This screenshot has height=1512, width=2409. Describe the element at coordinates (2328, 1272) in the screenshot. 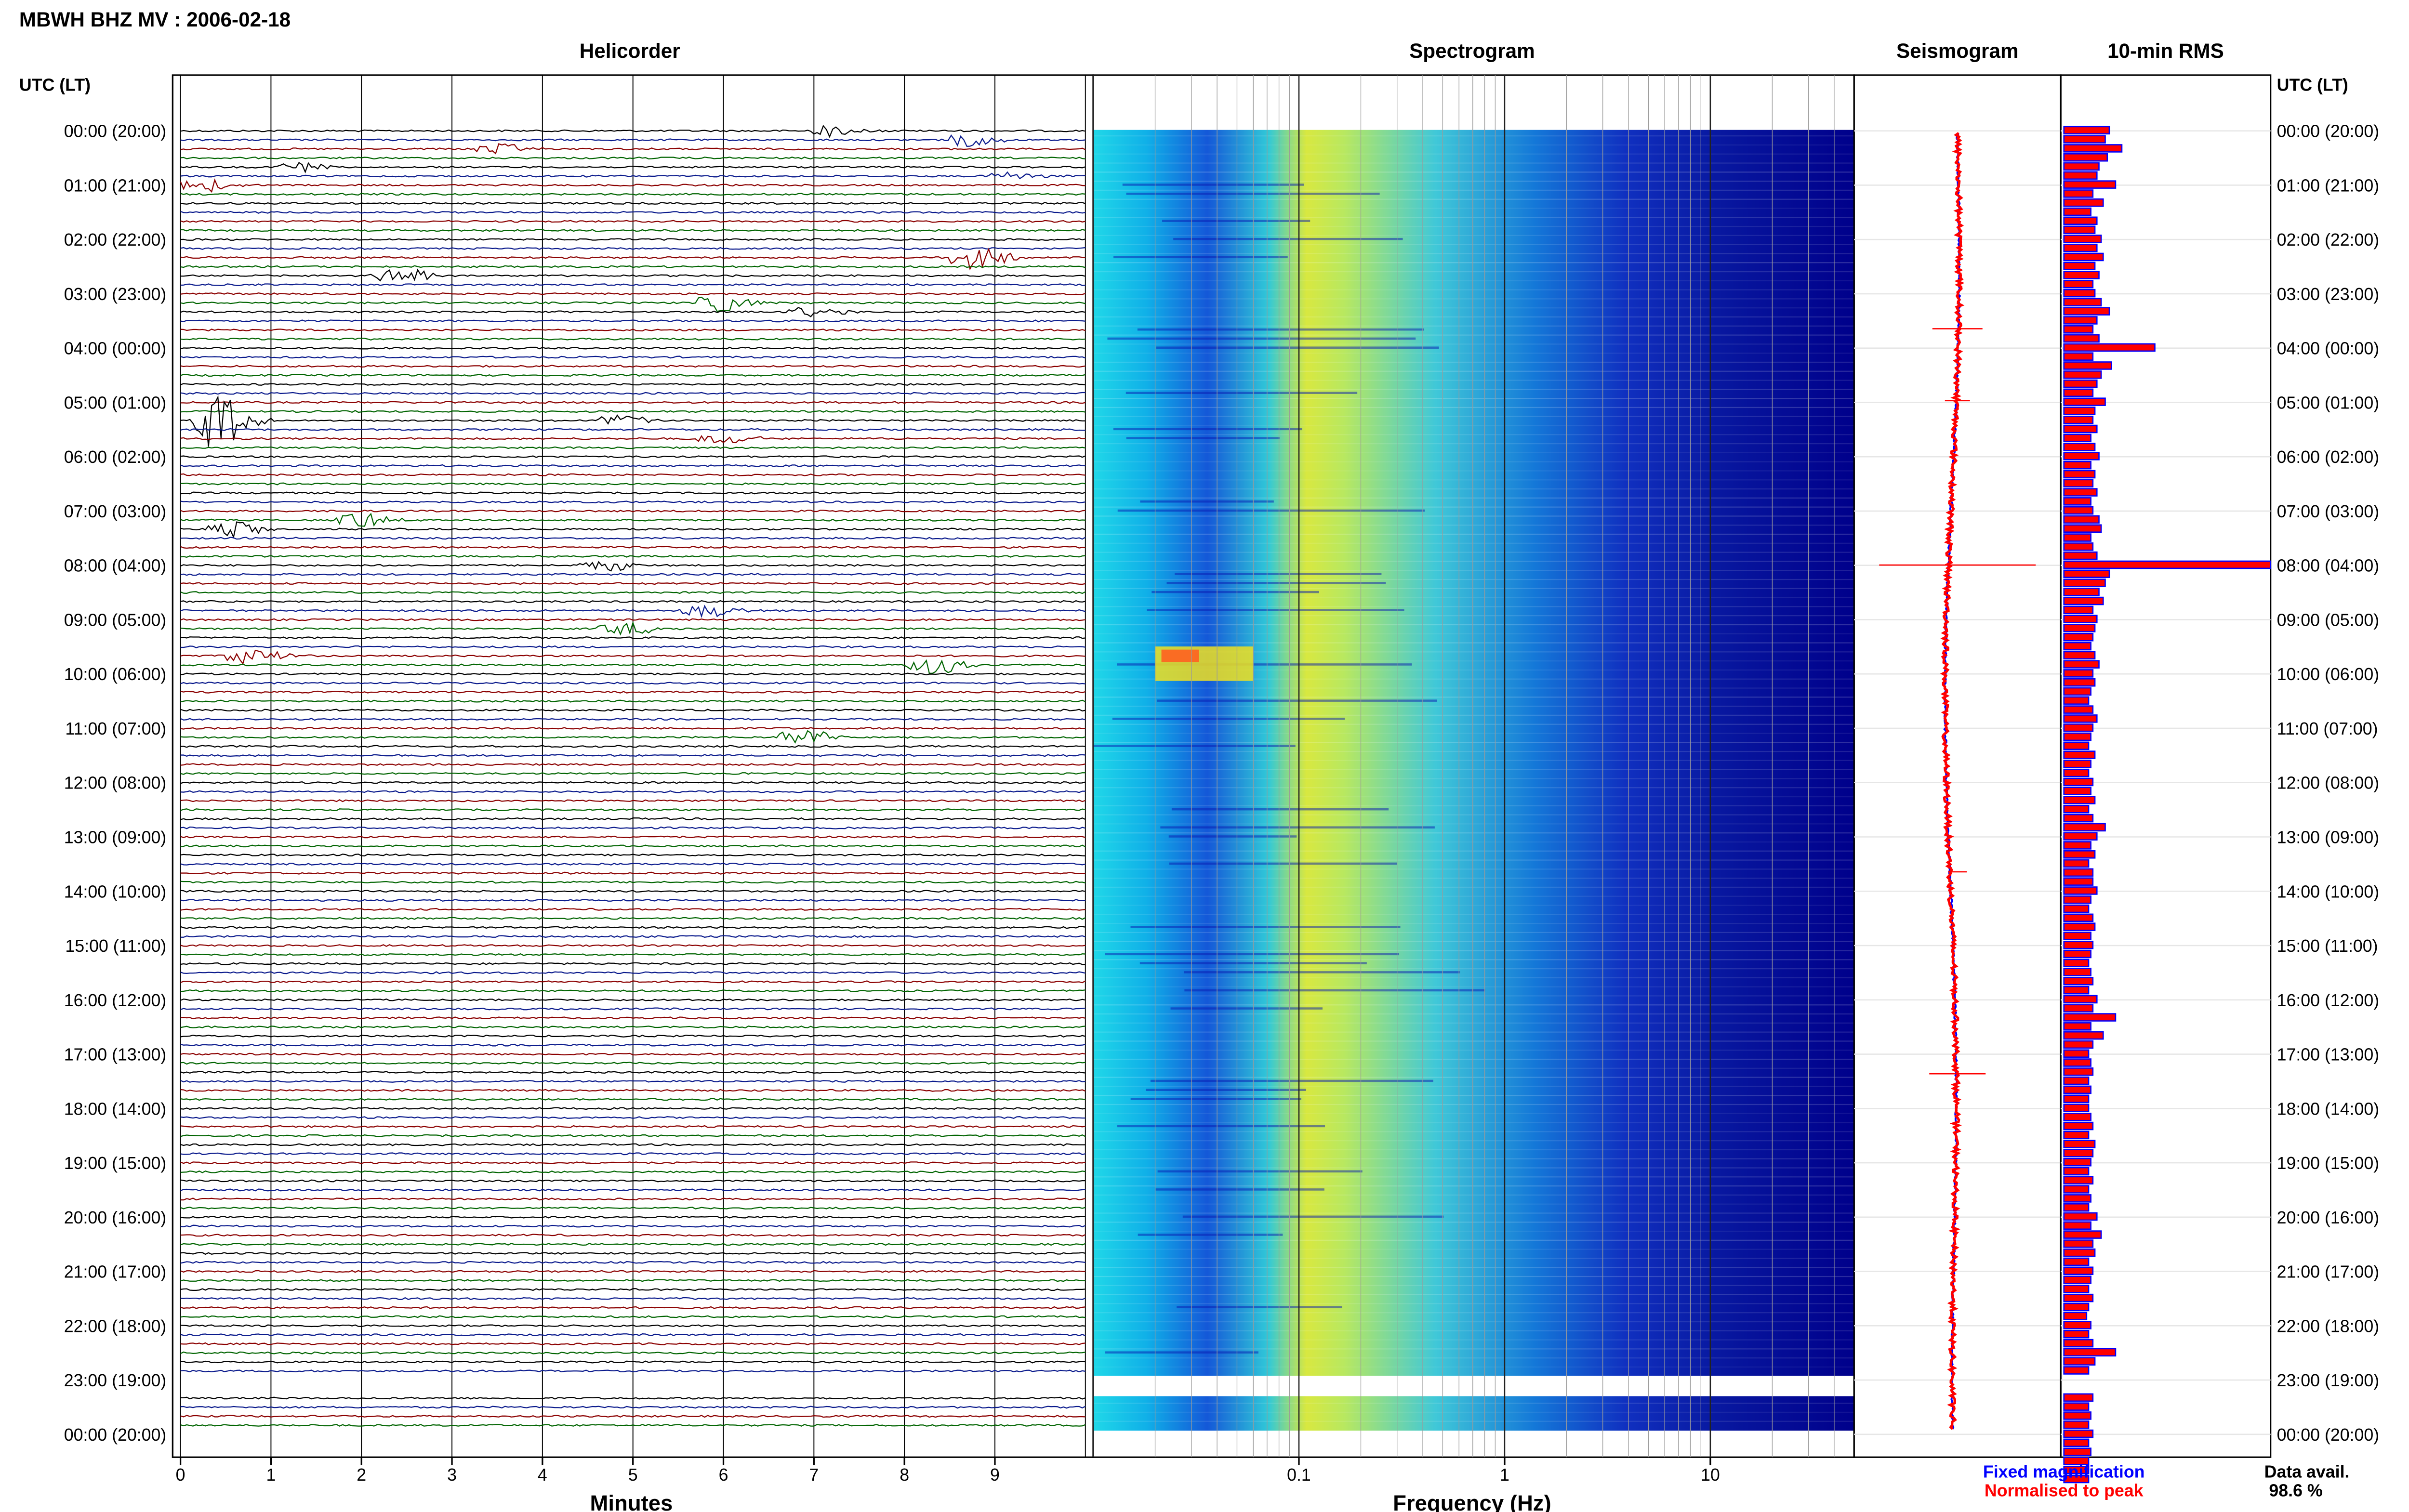

I see `time-label-right: 21:00 (17:00)` at that location.